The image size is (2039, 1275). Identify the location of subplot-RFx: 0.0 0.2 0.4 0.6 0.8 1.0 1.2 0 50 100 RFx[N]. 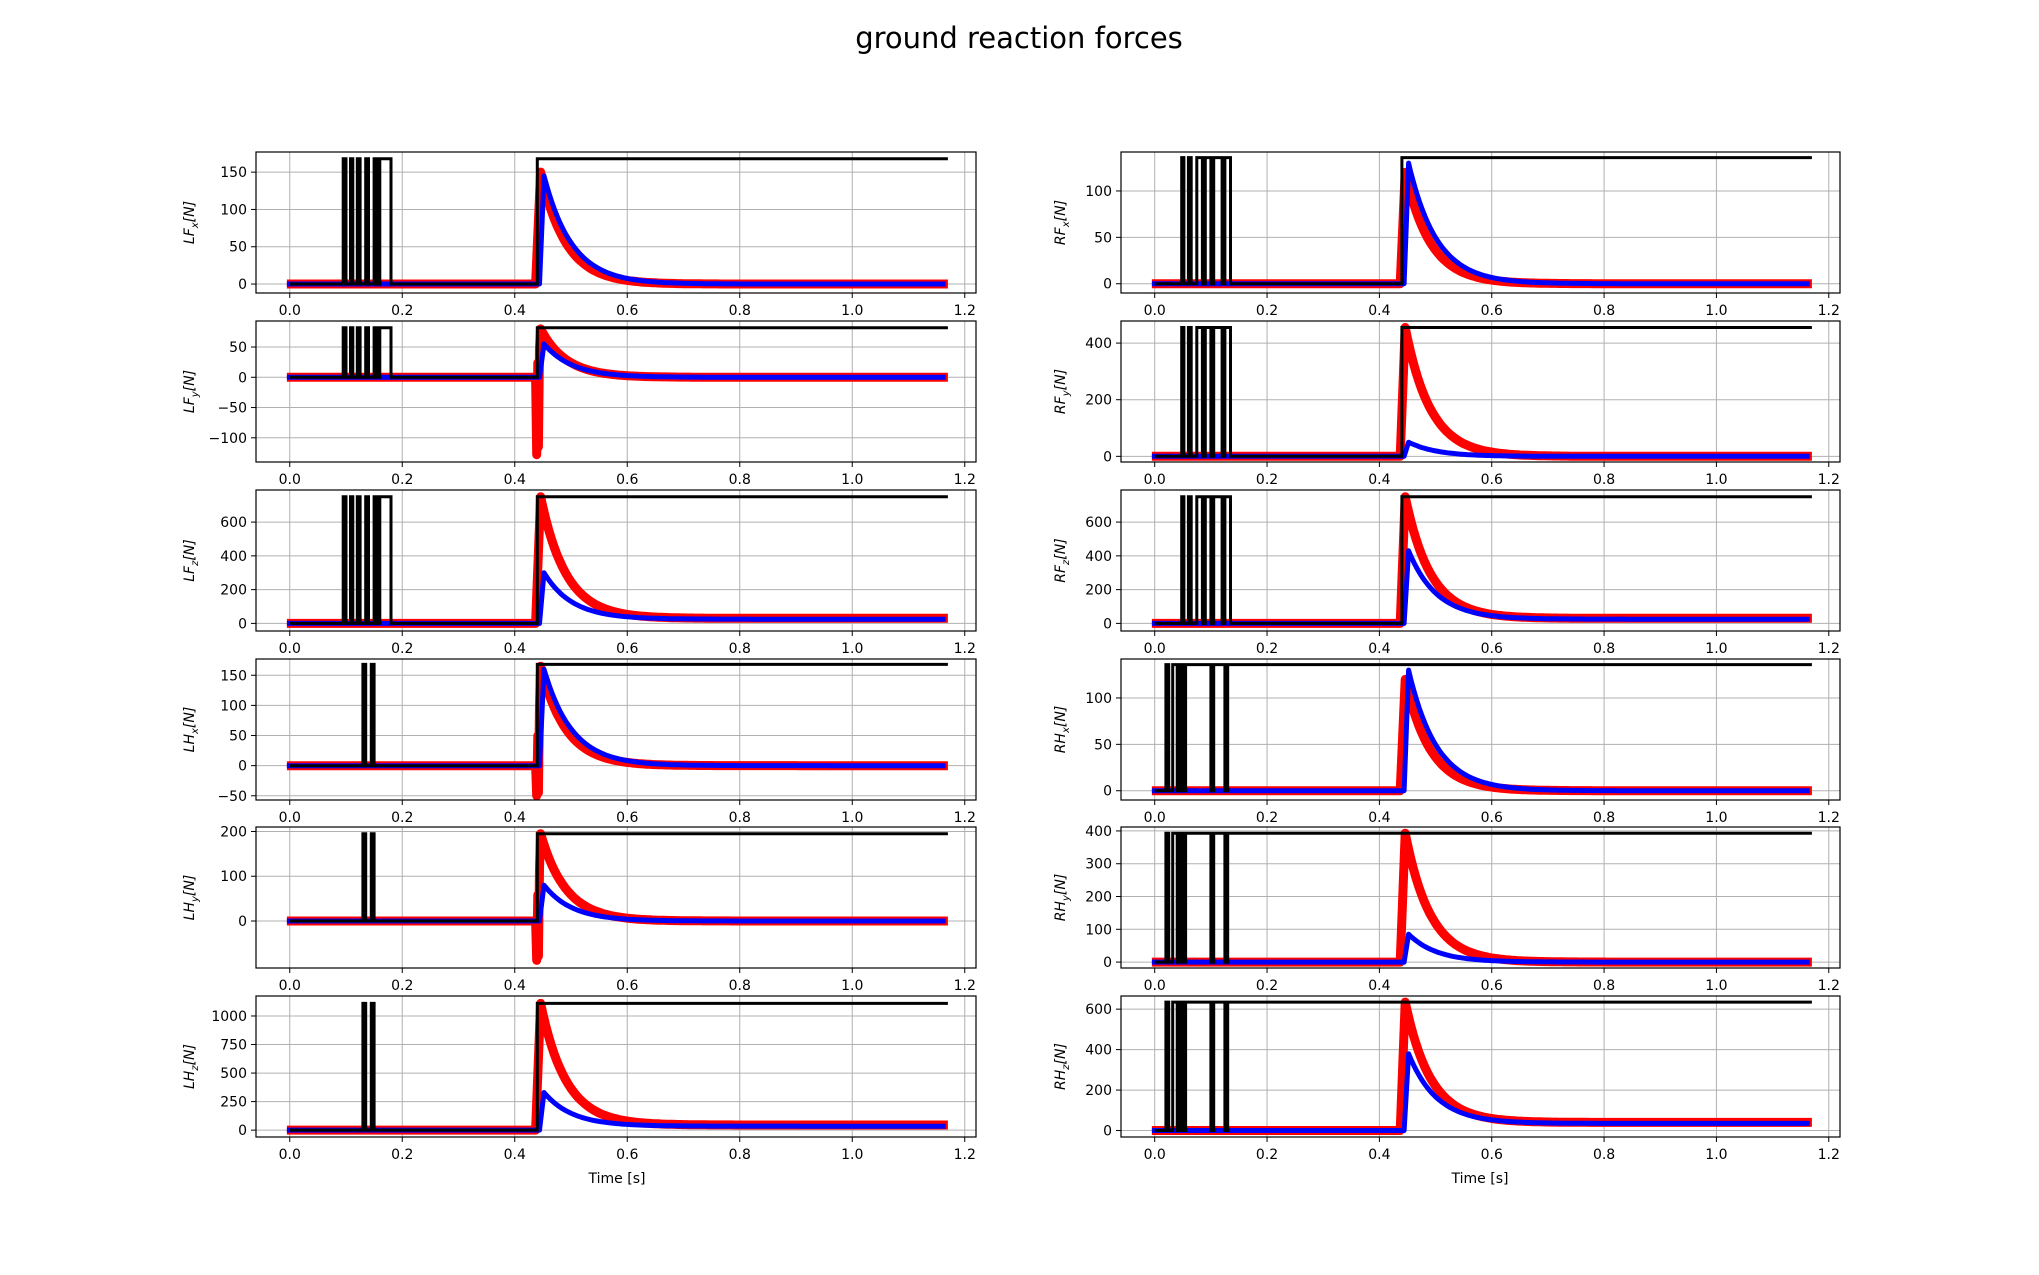
(1447, 235).